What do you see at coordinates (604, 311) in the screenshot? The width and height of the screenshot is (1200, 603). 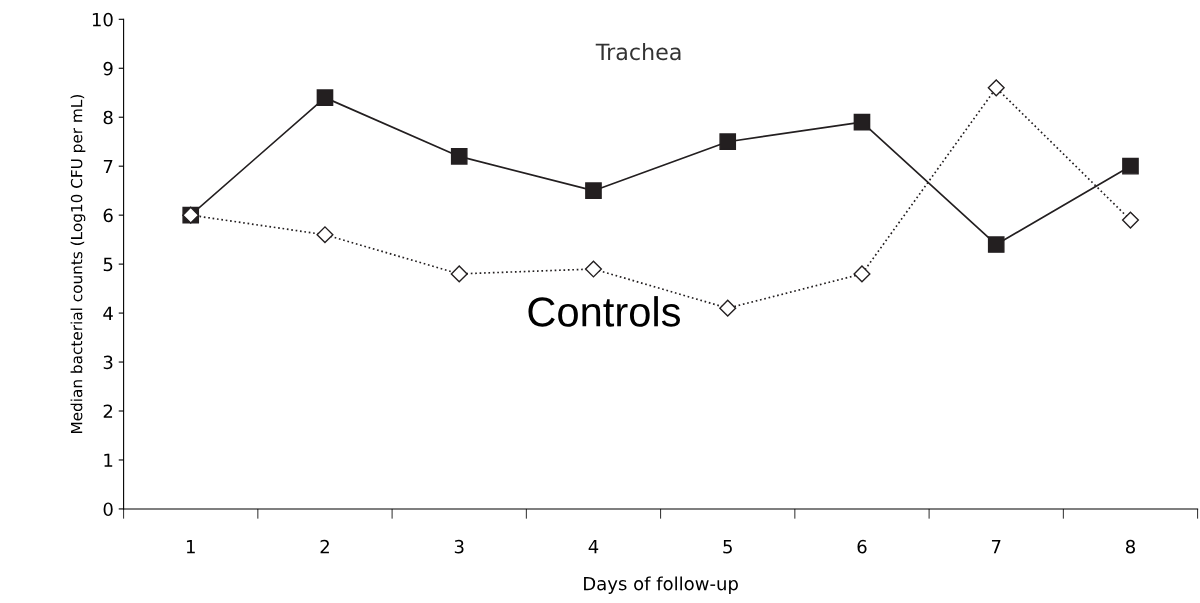 I see `series-label: Controls` at bounding box center [604, 311].